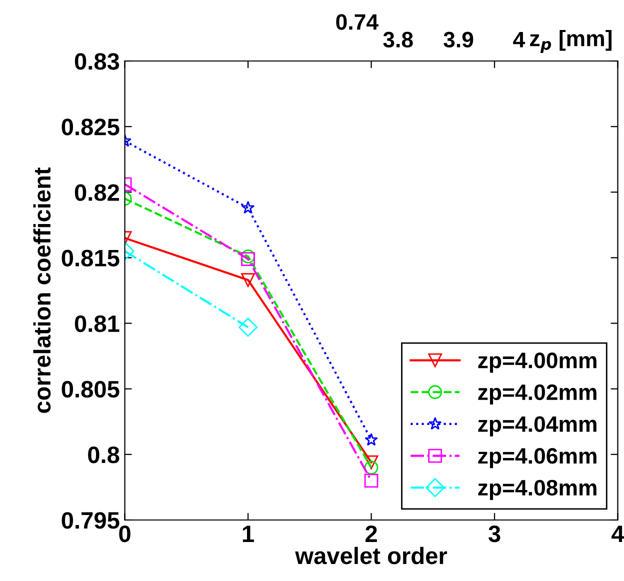 The image size is (624, 581). I want to click on text: z$_{p}$ [mm], so click(571, 41).